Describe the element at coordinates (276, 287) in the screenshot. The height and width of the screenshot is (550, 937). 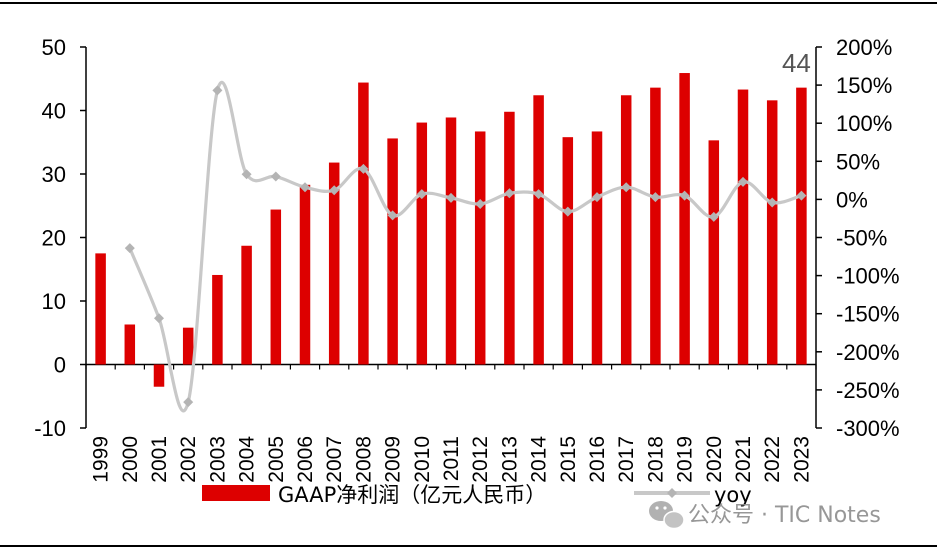
I see `bar-2005` at that location.